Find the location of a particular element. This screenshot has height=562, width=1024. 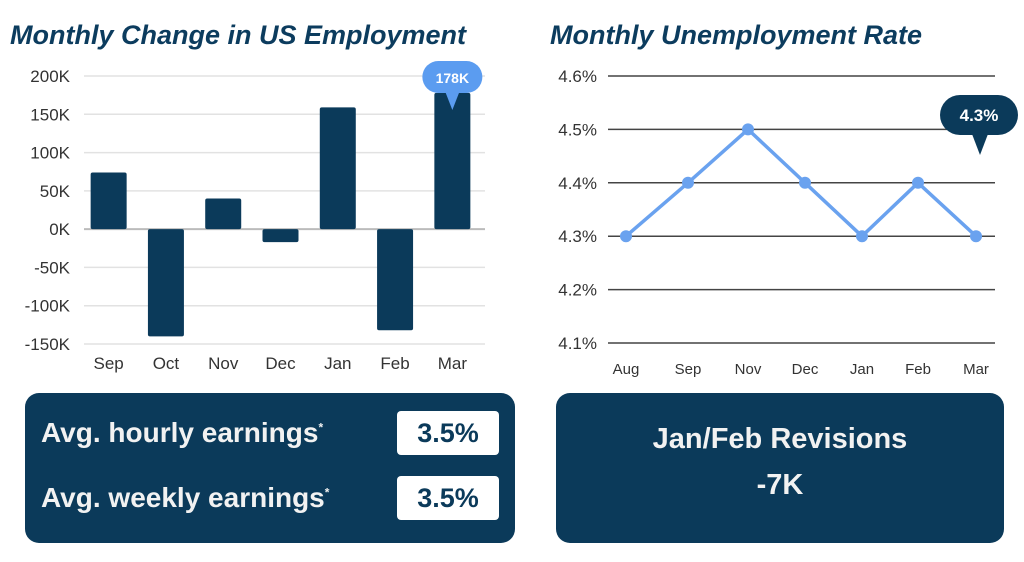

x-tick-label: Aug is located at coordinates (626, 369).